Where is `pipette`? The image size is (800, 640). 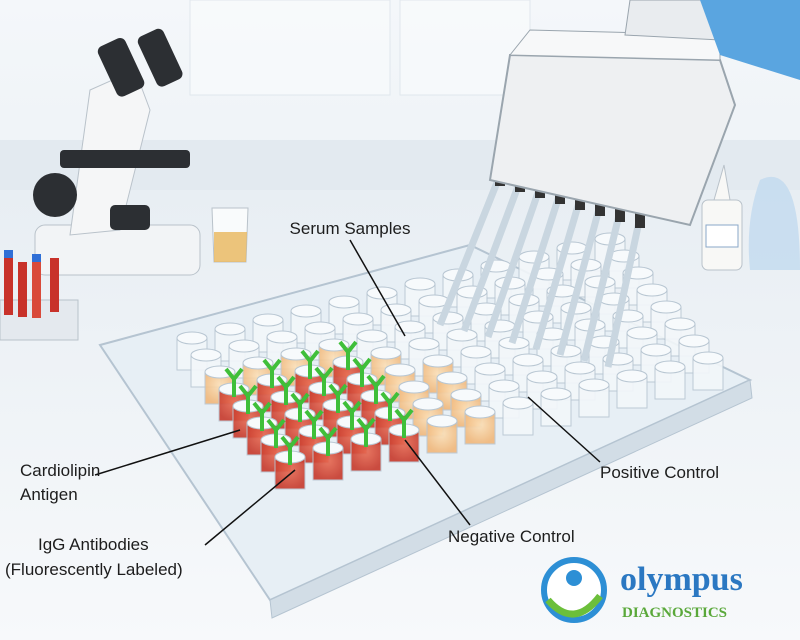
pipette is located at coordinates (644, 113).